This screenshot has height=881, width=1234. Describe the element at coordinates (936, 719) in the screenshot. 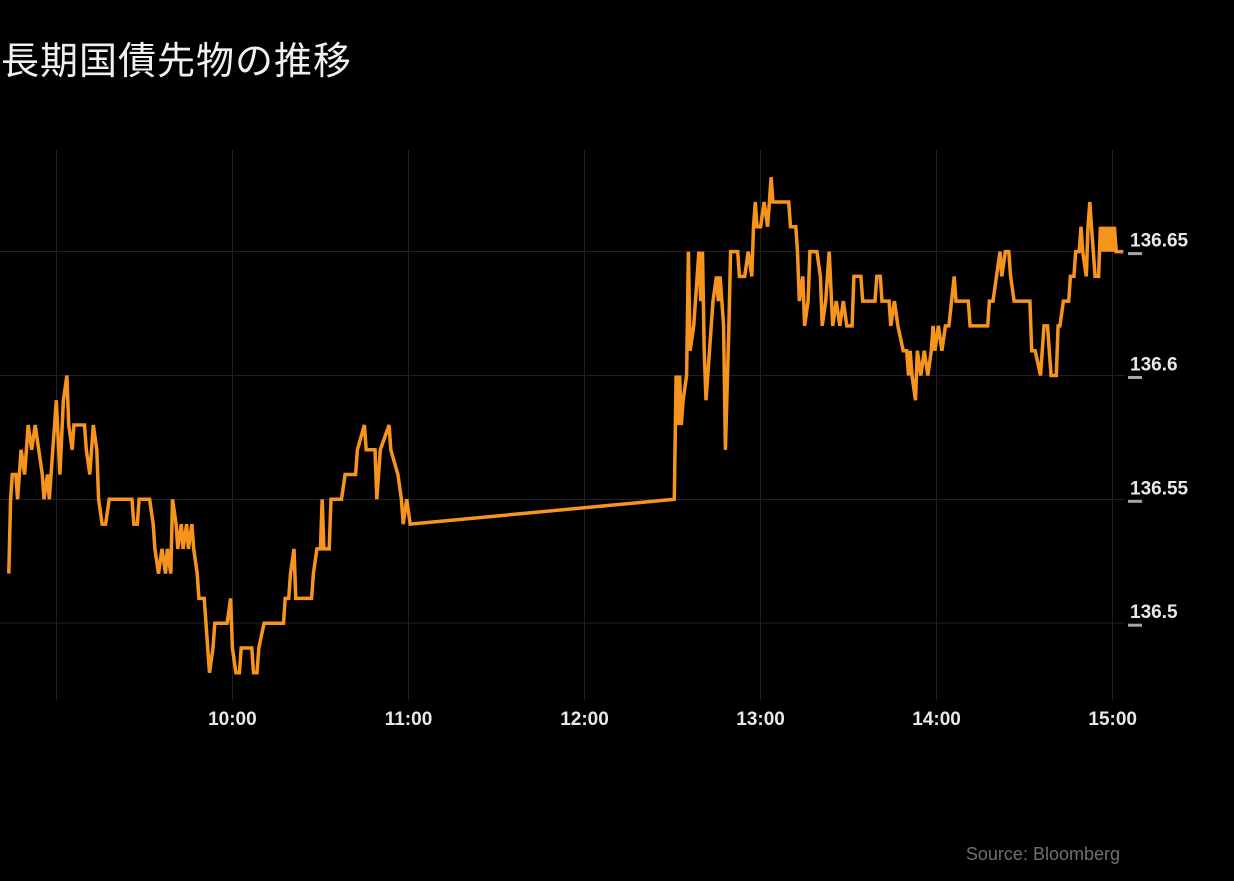

I see `x-axis-label: 14:00` at that location.